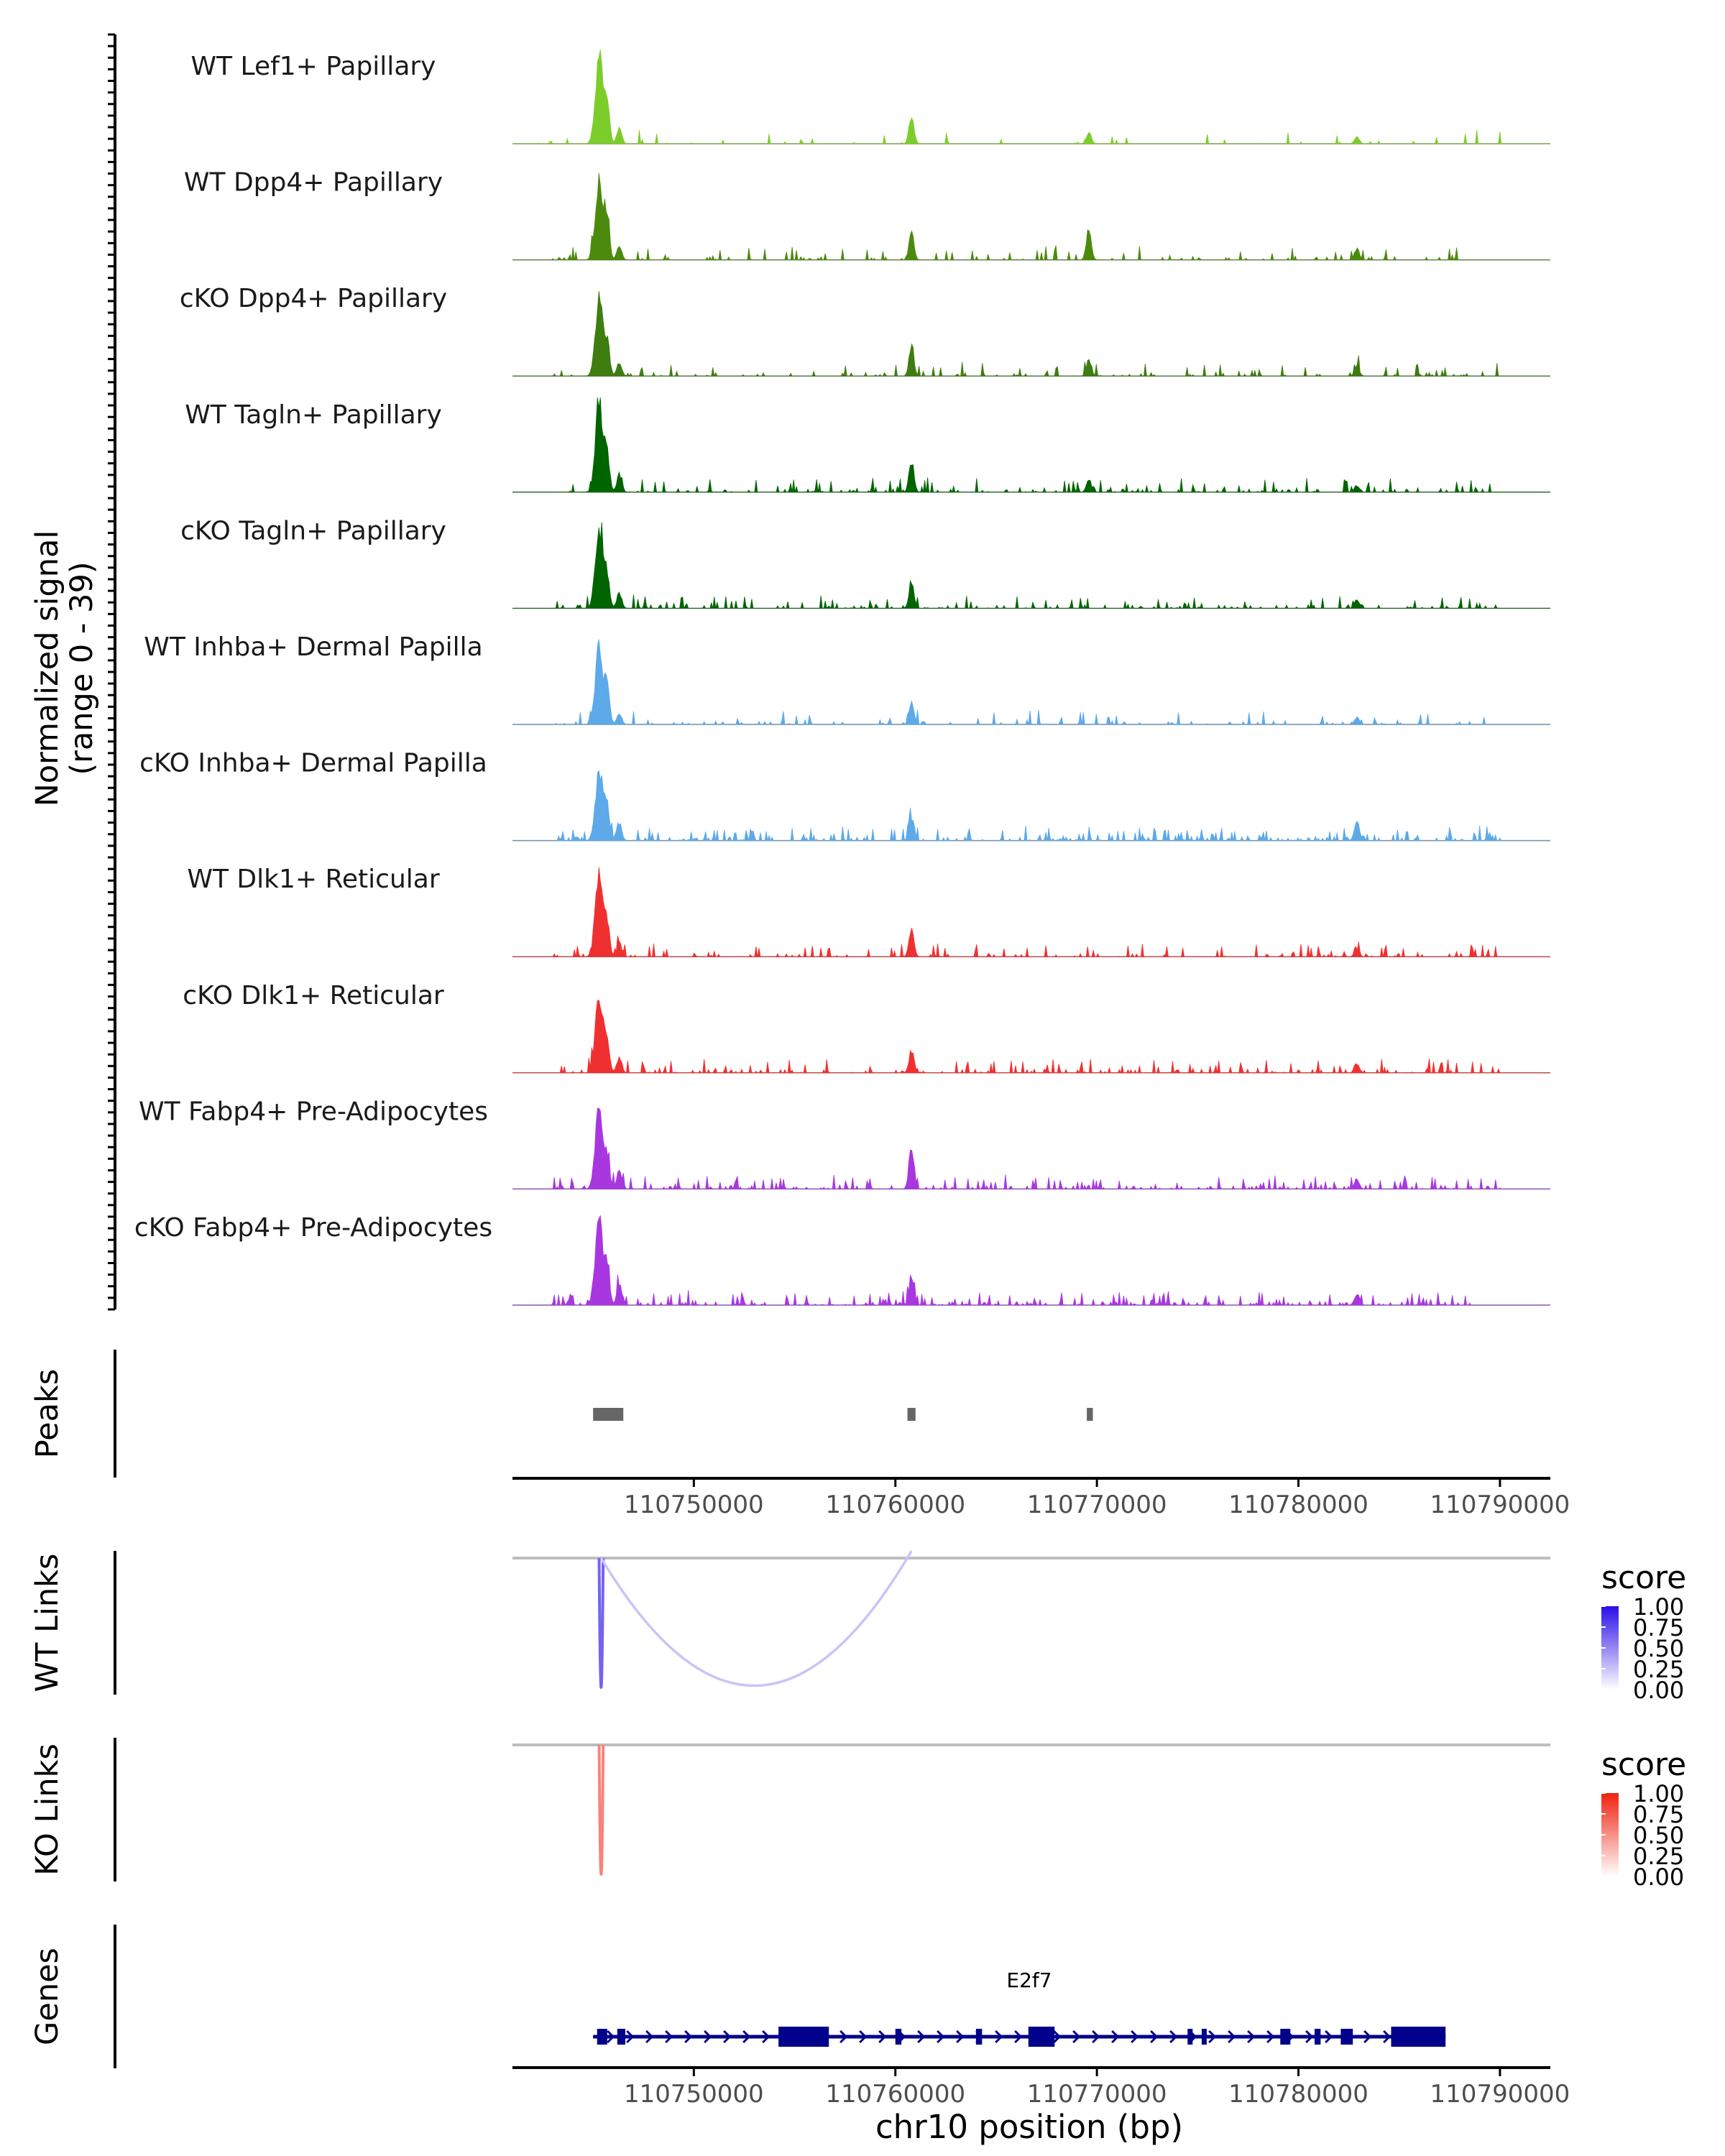  I want to click on links-tracks, so click(1031, 1713).